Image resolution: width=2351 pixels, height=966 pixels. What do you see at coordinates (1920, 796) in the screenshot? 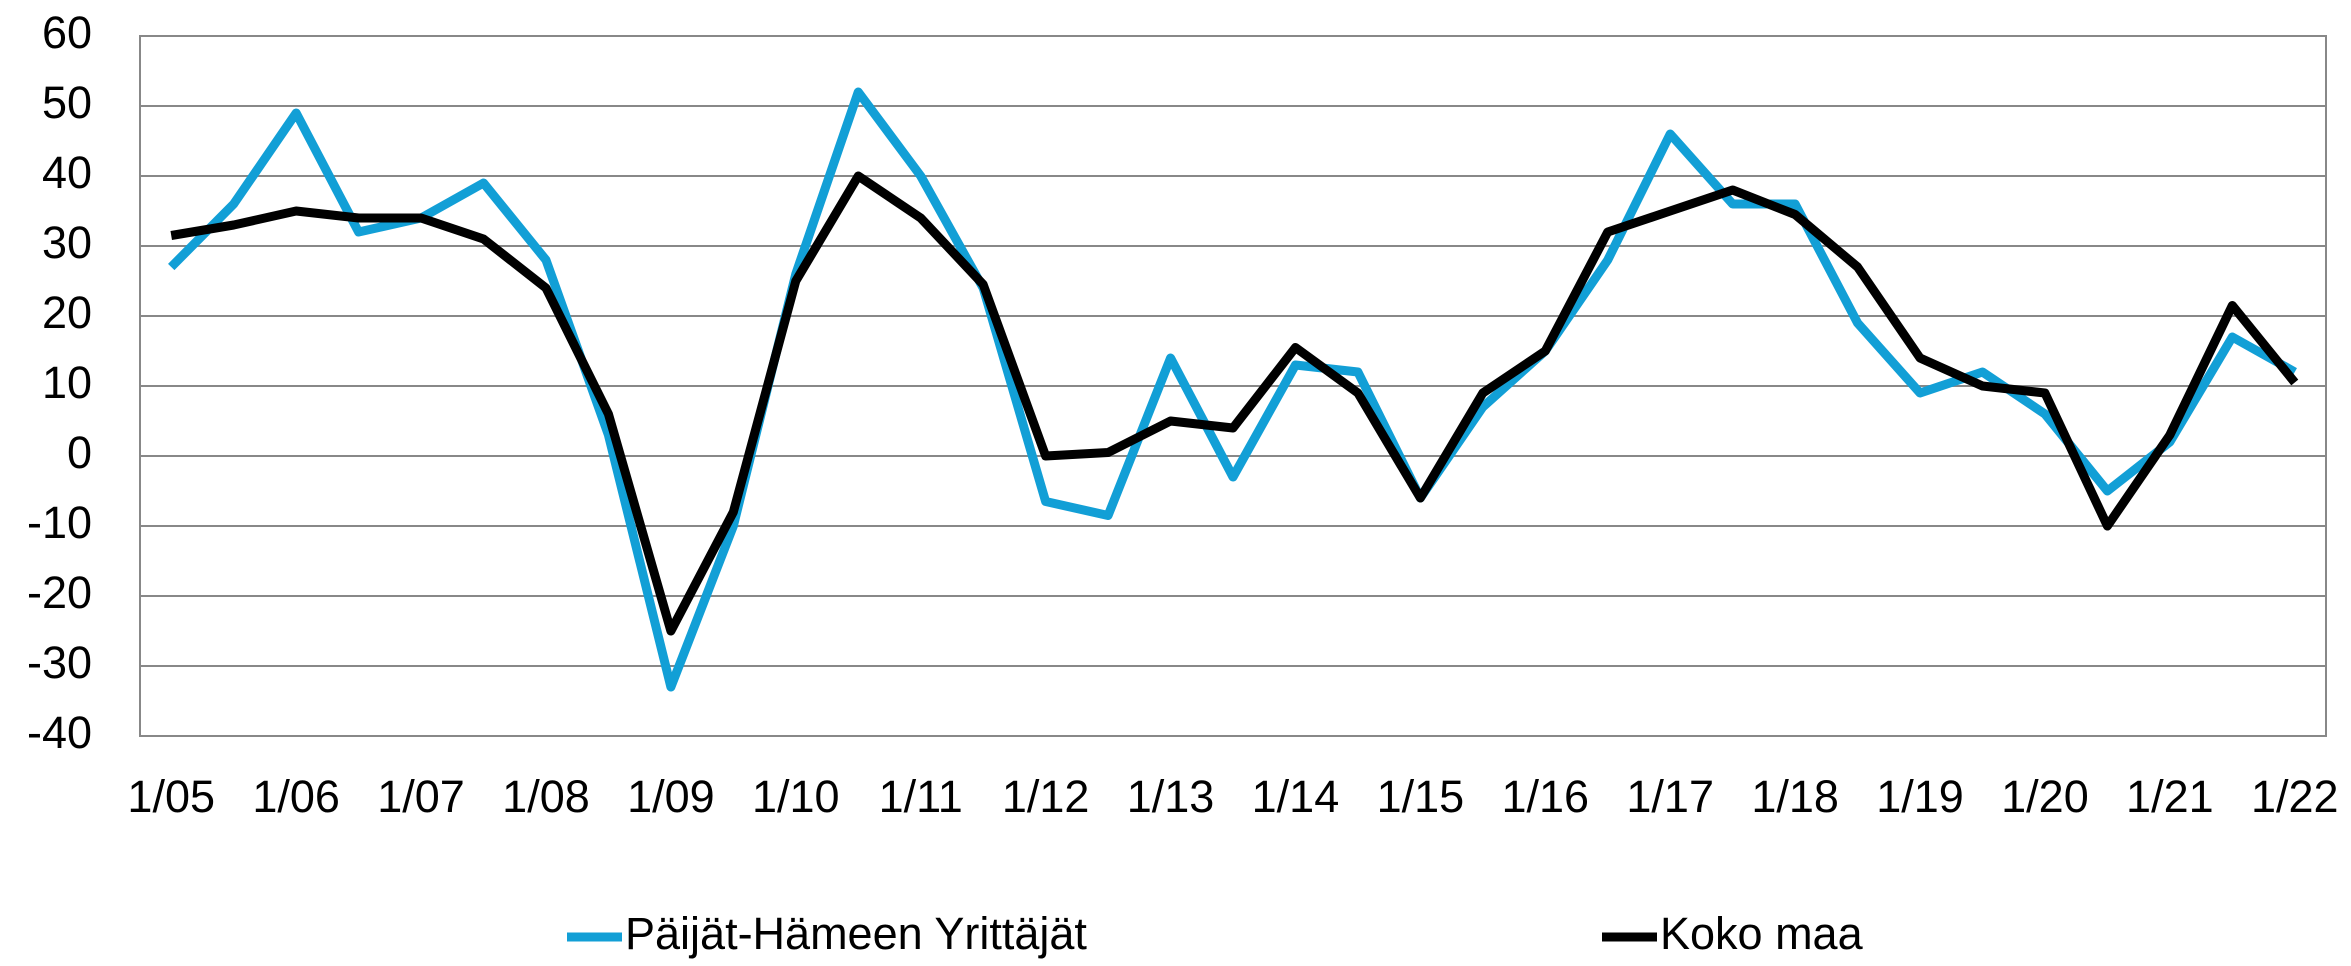
I see `x-tick-label: 1/19` at bounding box center [1920, 796].